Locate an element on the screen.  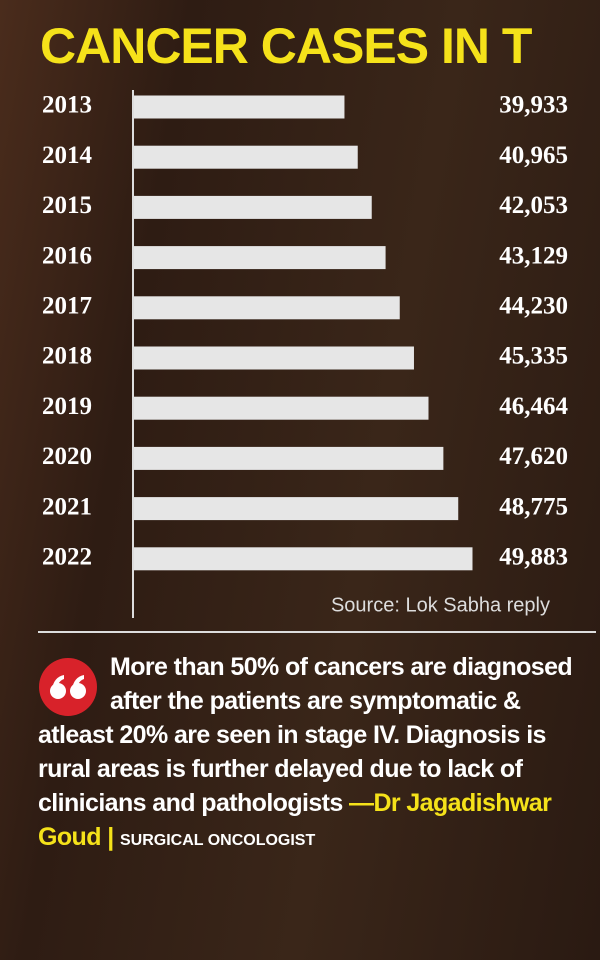
spacer is located at coordinates (74, 682).